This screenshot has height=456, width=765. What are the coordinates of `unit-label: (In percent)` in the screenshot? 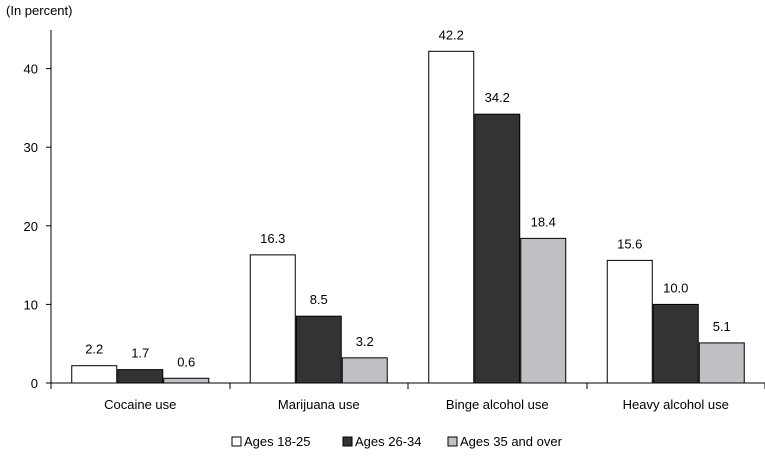 It's located at (39, 10).